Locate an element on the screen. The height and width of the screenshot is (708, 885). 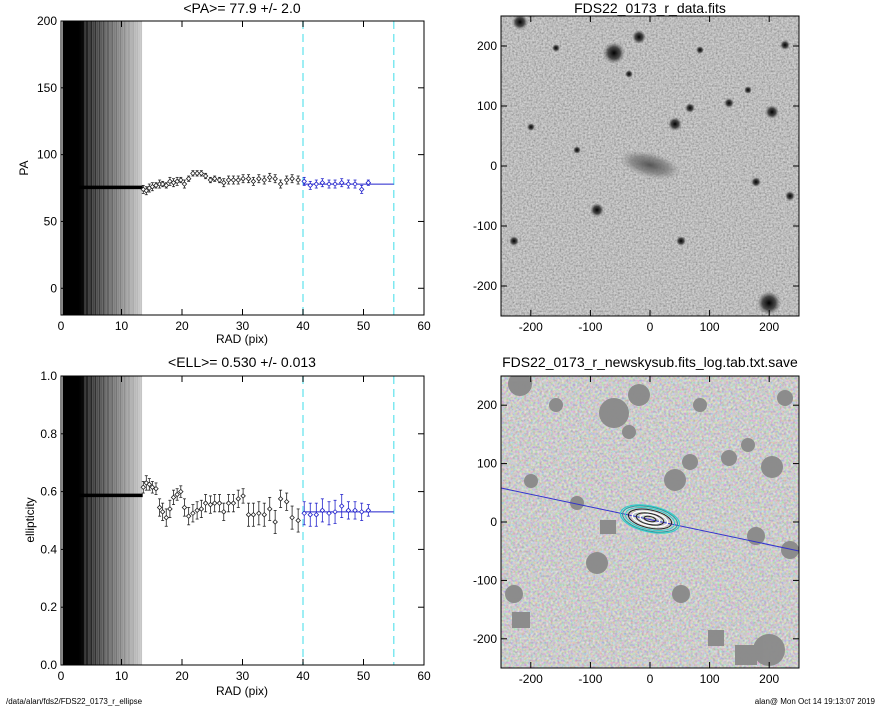
footer-timestamp: alan@ Mon Oct 14 19:13:07 2019 is located at coordinates (814, 701).